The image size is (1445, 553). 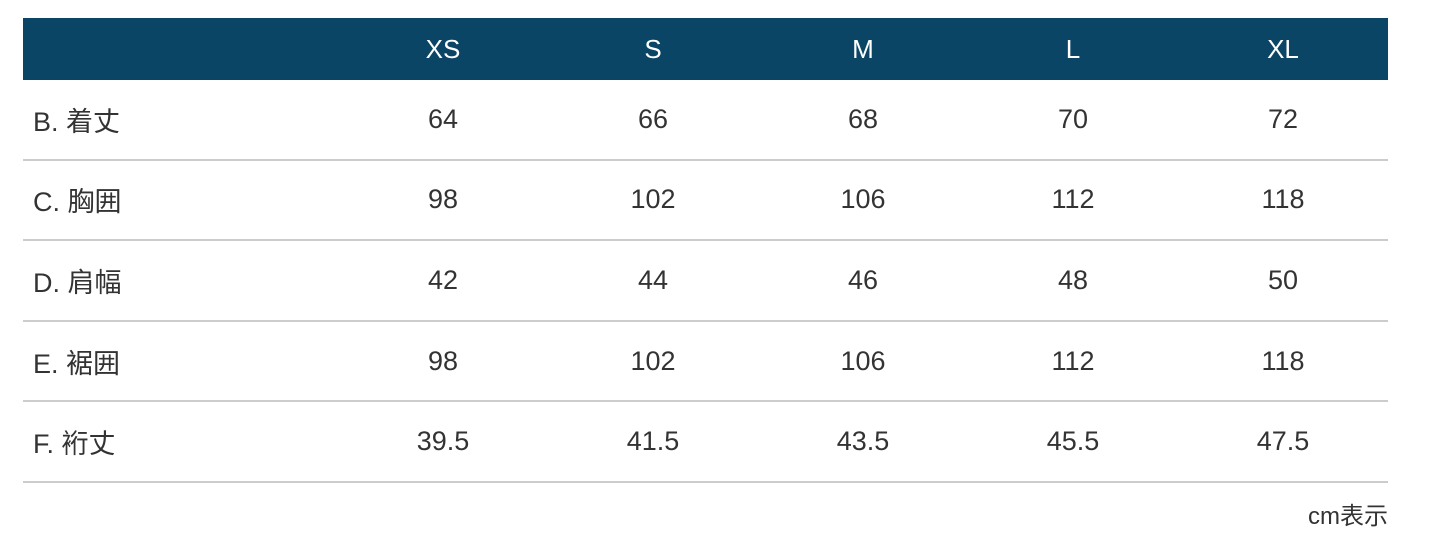 What do you see at coordinates (74, 444) in the screenshot?
I see `row-label: F. 裄丈` at bounding box center [74, 444].